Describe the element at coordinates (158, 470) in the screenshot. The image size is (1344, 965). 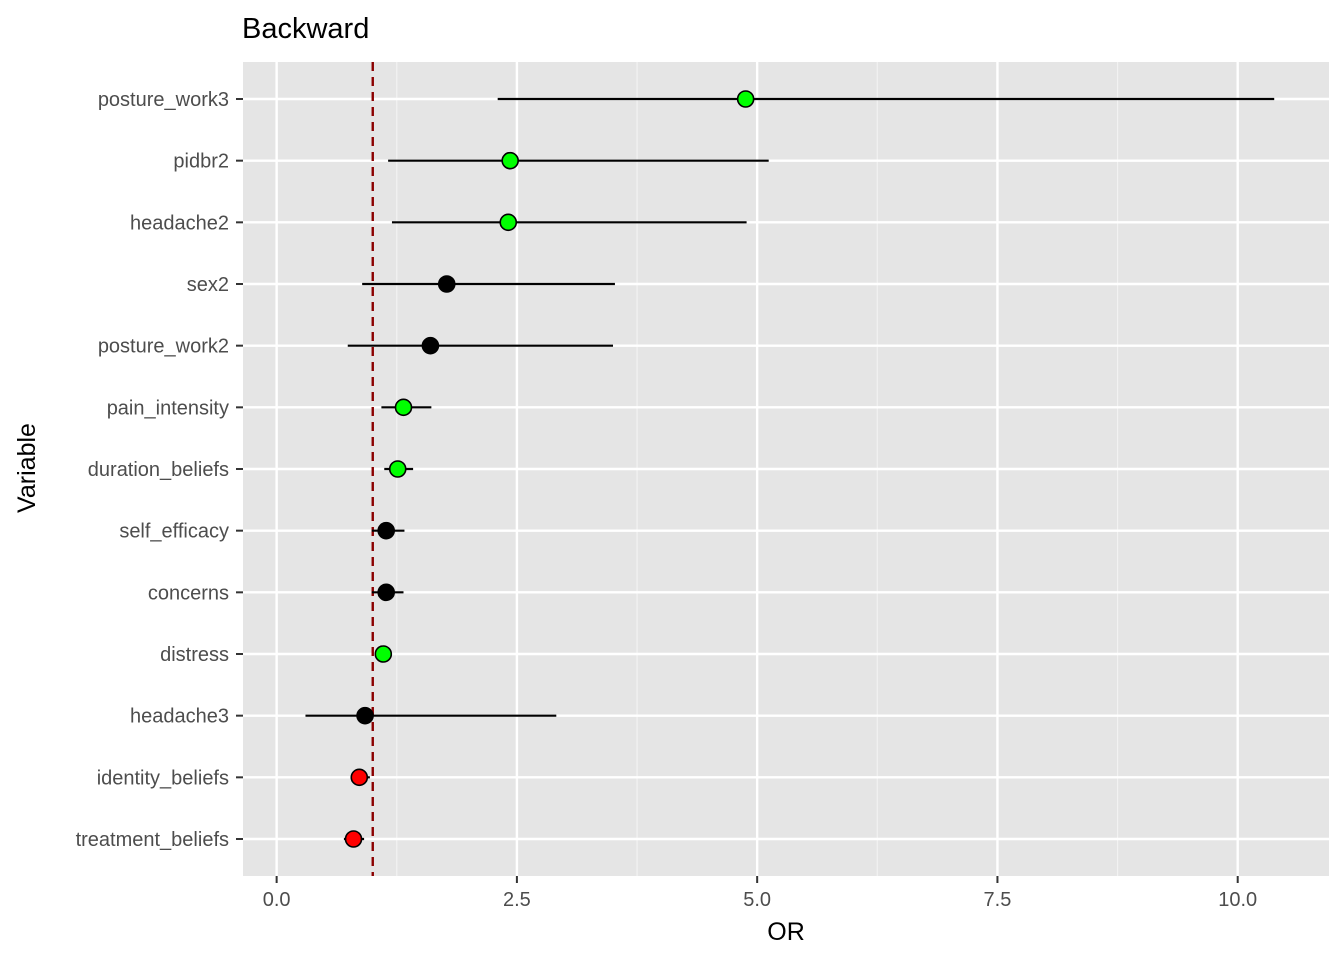
I see `y-tick-label: duration_beliefs` at that location.